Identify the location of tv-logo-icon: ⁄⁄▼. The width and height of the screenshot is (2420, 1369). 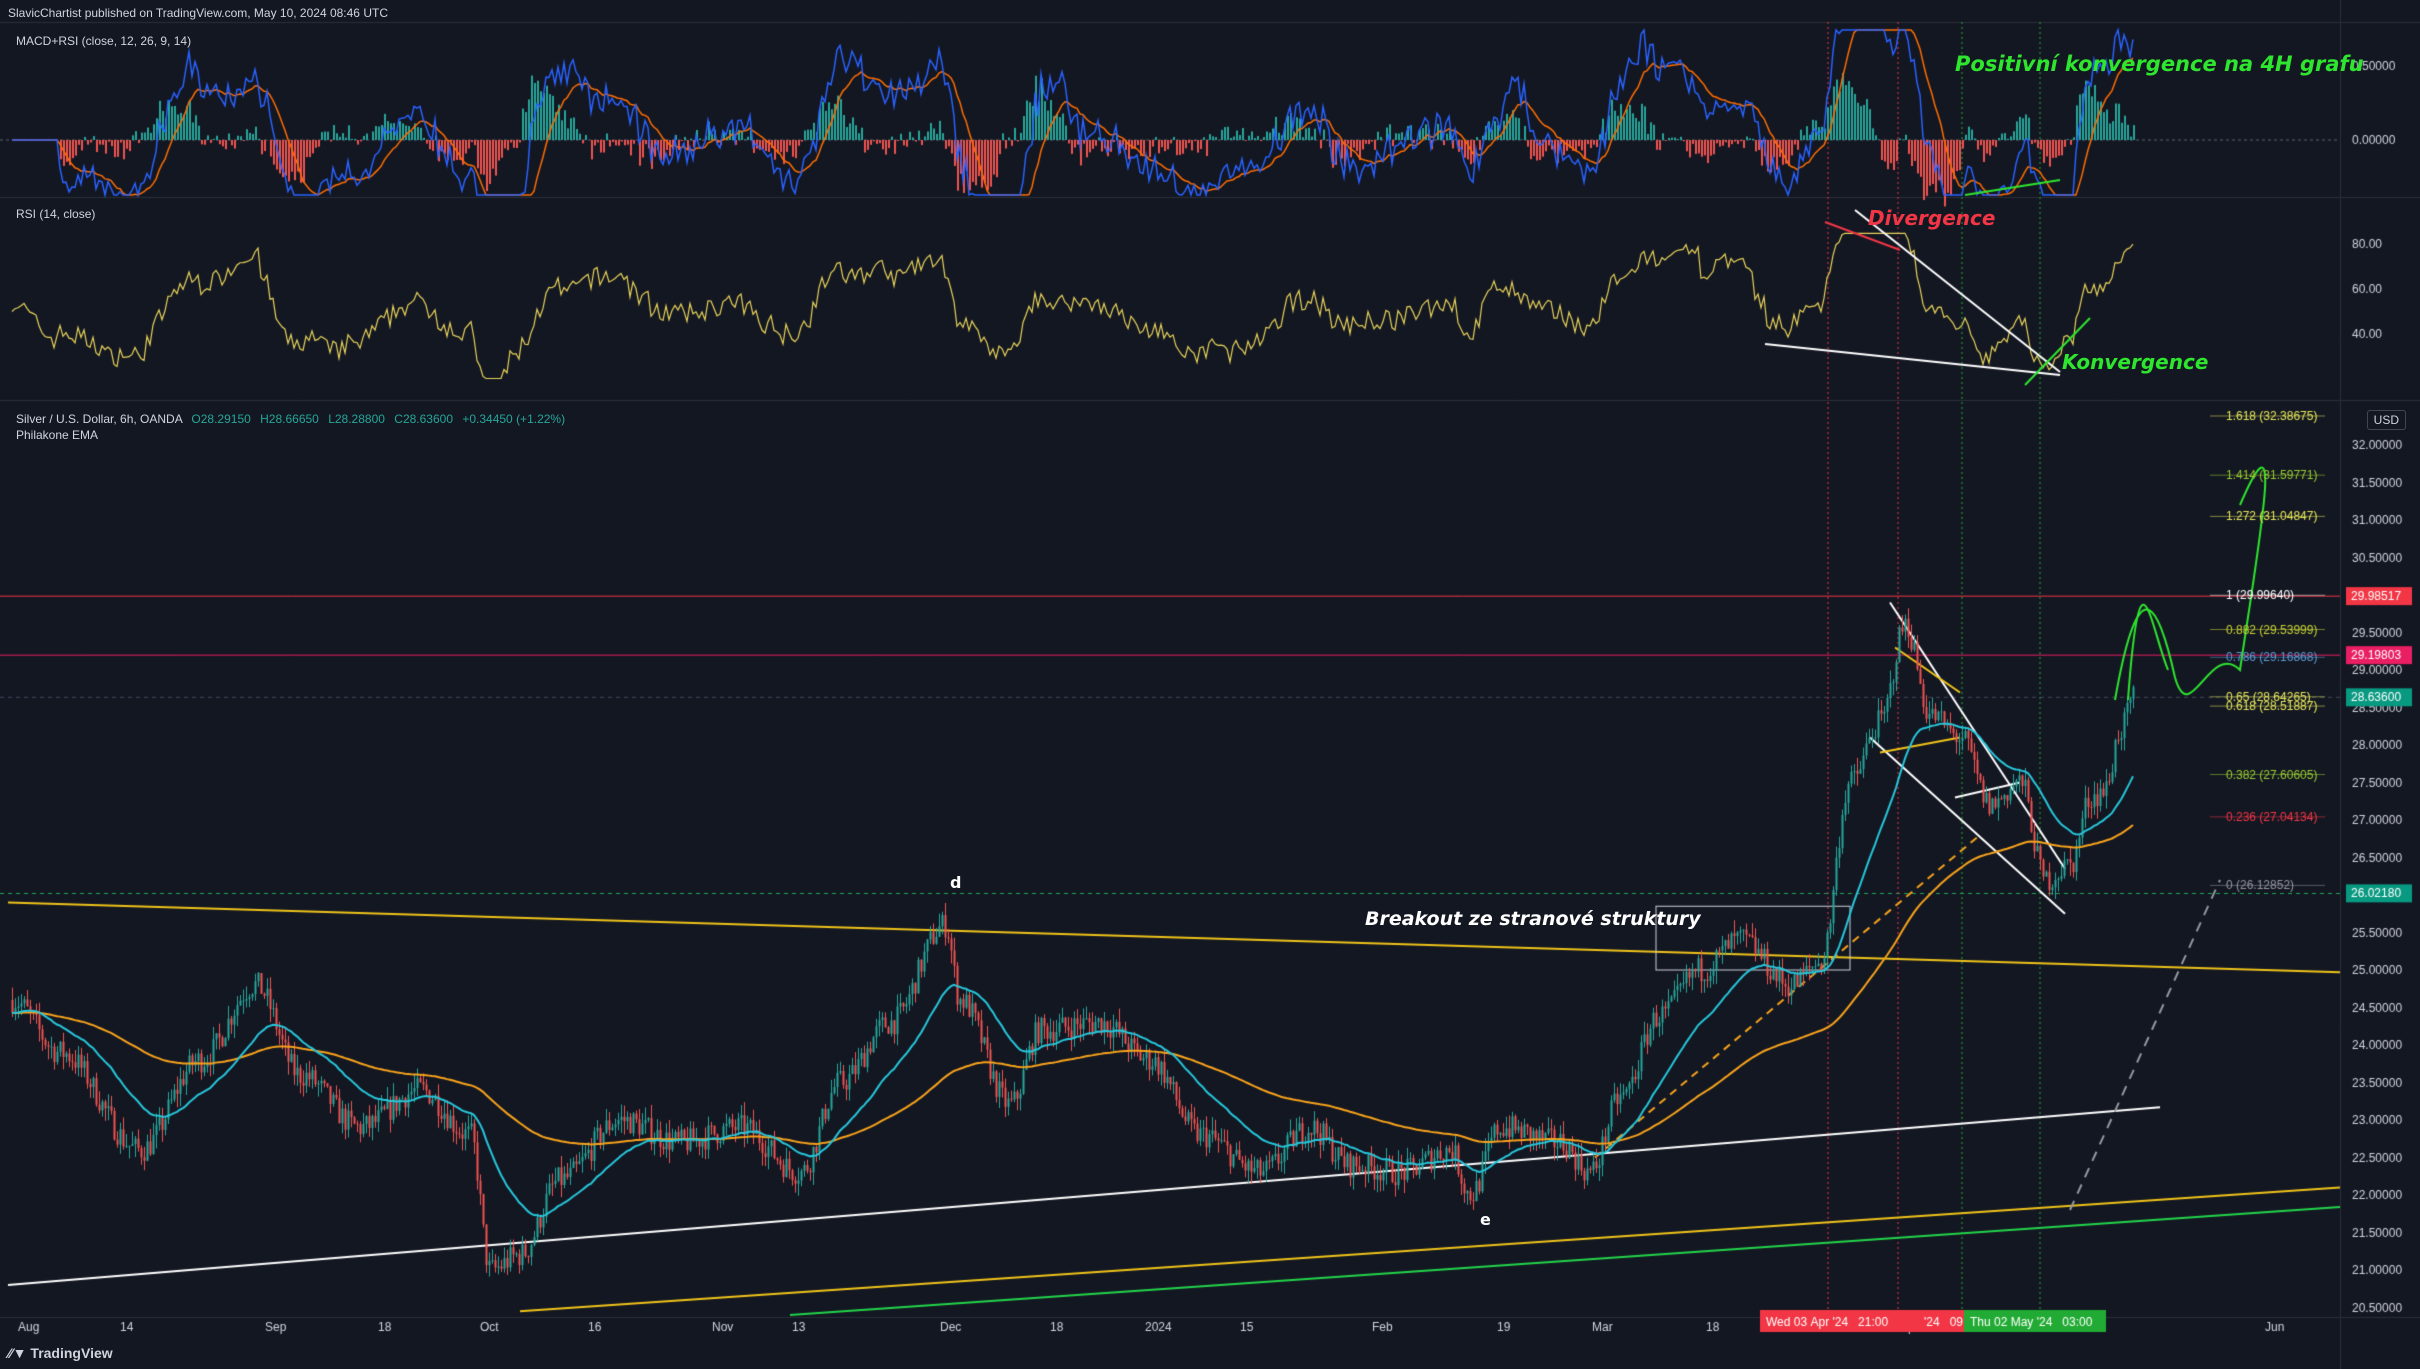
(19, 1353).